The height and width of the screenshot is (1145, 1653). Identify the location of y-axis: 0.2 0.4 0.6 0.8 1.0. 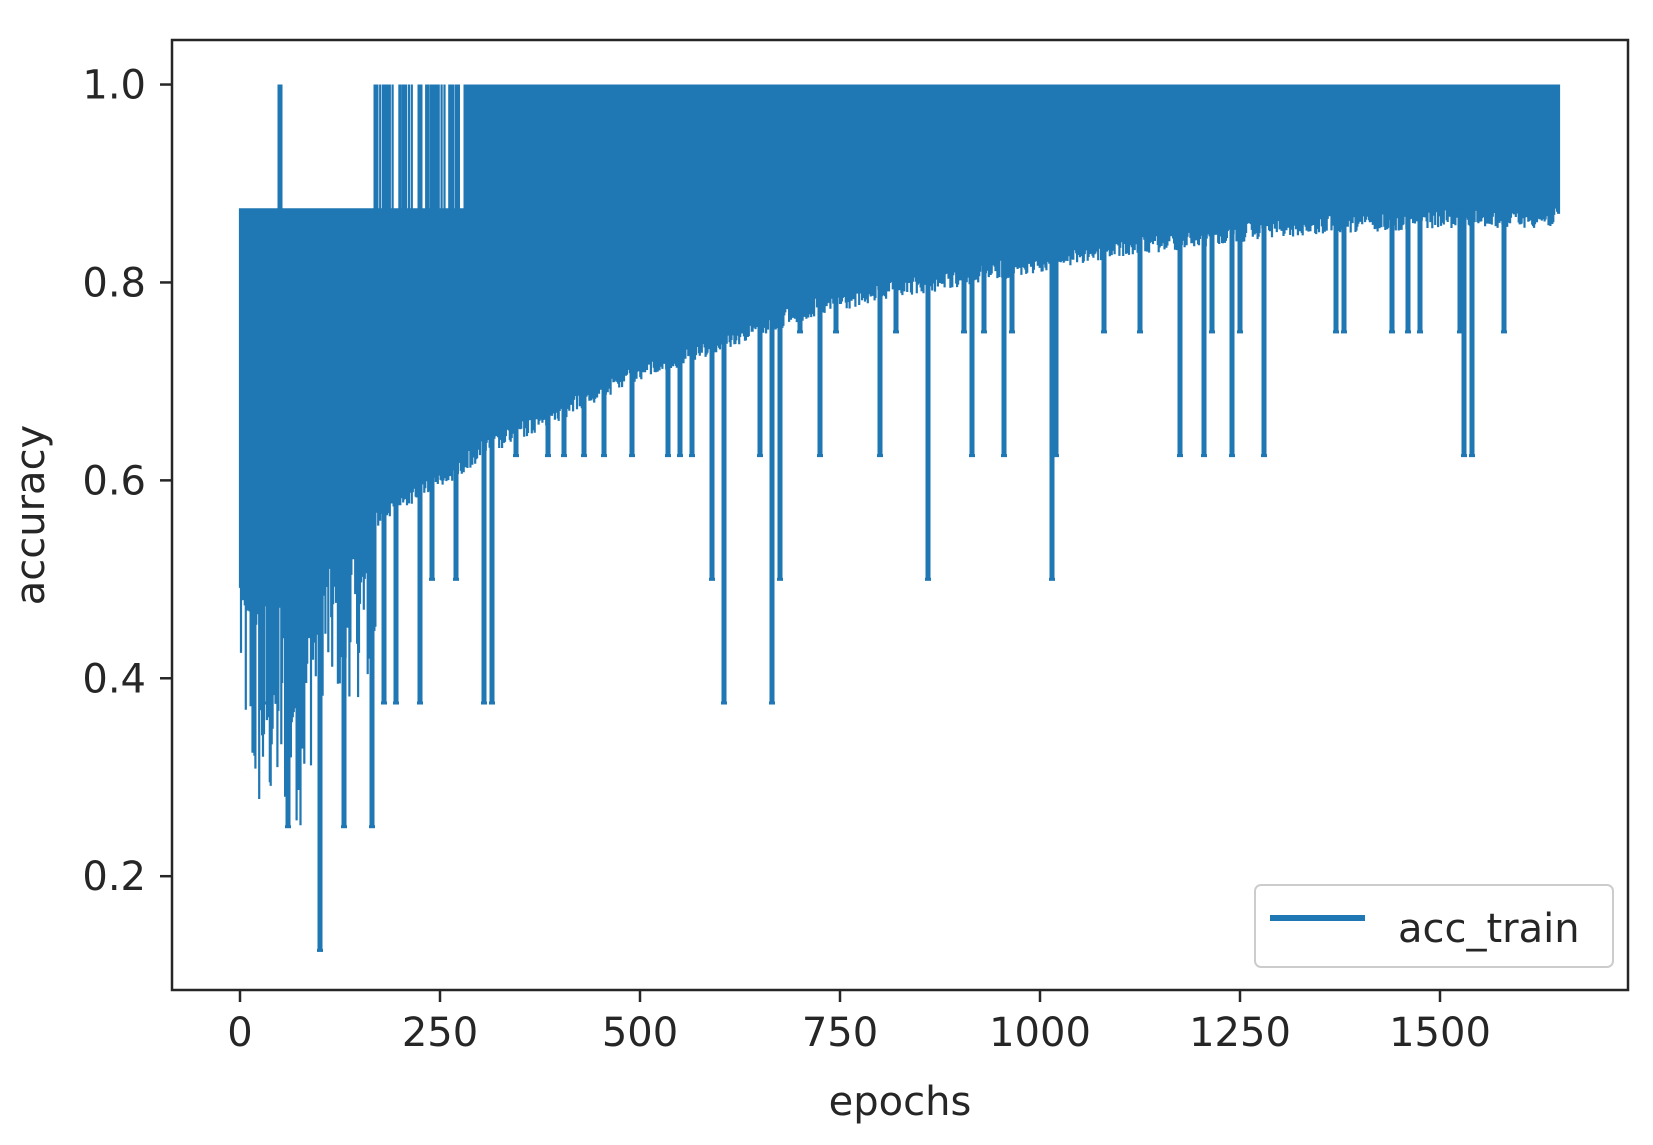
(127, 481).